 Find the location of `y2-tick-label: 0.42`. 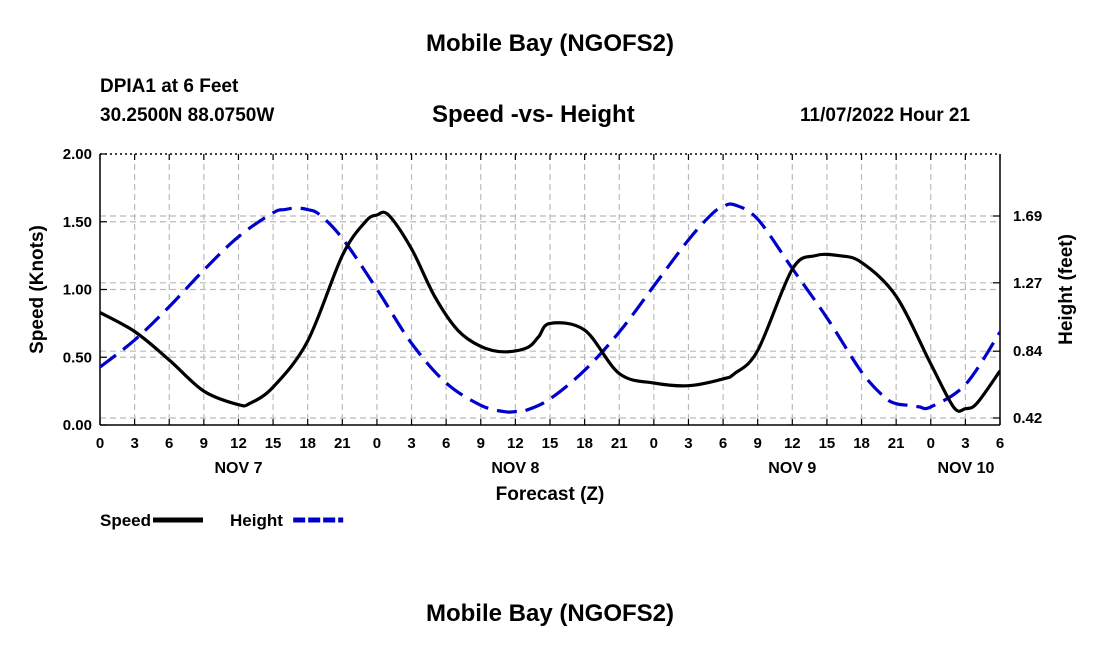

y2-tick-label: 0.42 is located at coordinates (1027, 418).